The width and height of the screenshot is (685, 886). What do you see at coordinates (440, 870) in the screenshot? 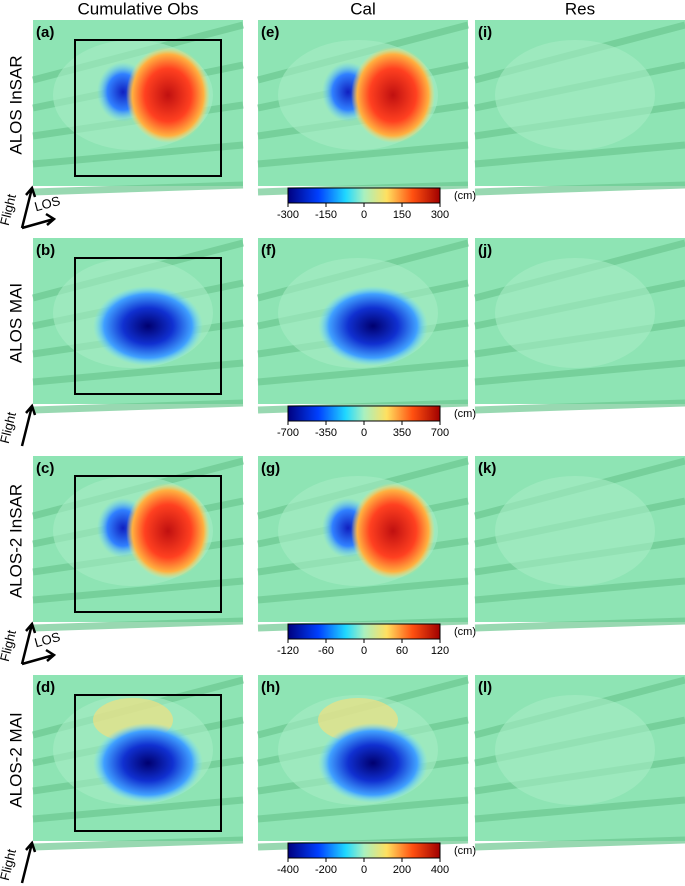
I see `colorbar-tick-label: 400` at bounding box center [440, 870].